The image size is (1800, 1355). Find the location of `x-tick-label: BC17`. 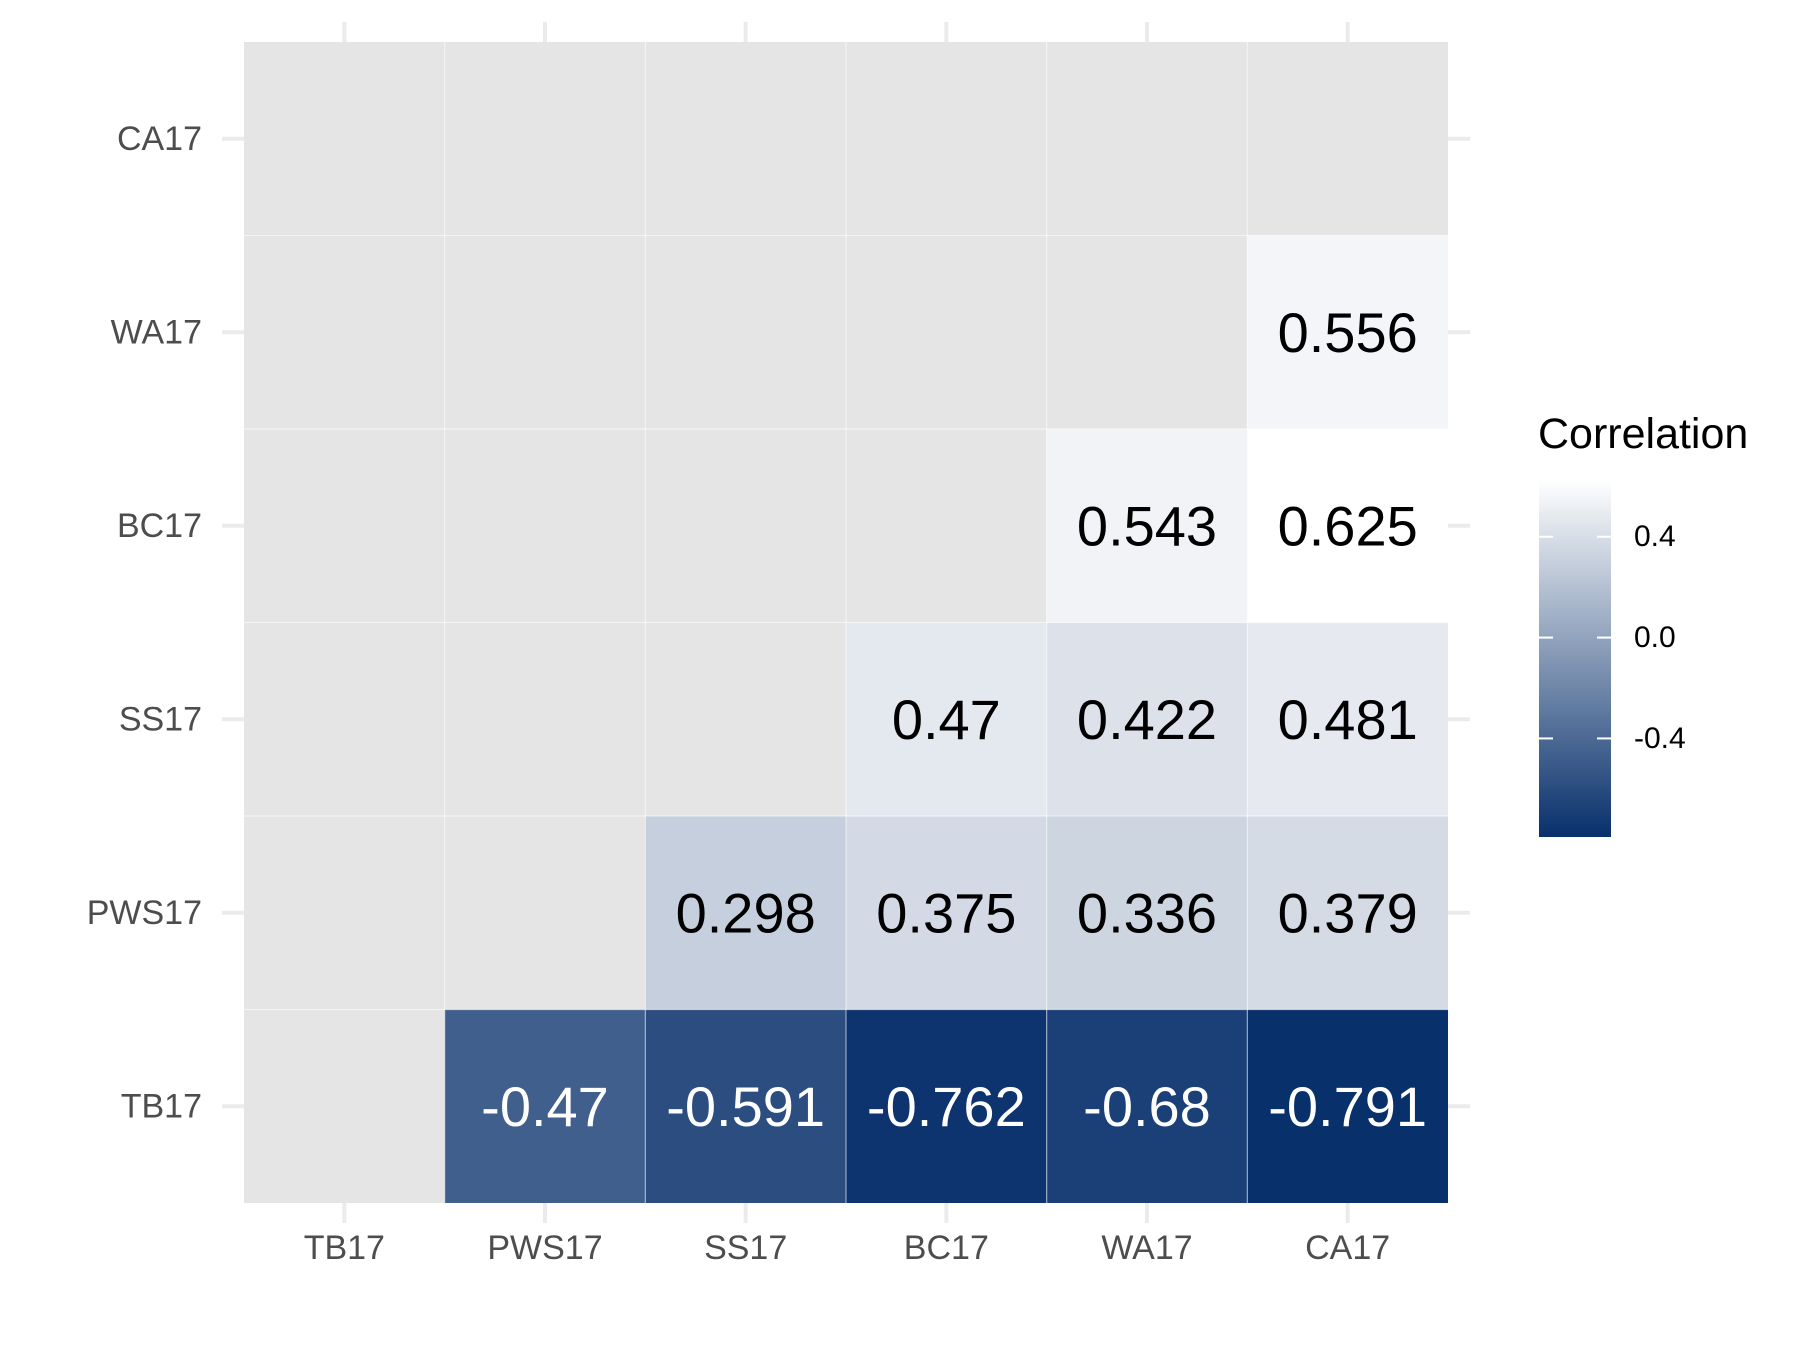

x-tick-label: BC17 is located at coordinates (946, 1248).